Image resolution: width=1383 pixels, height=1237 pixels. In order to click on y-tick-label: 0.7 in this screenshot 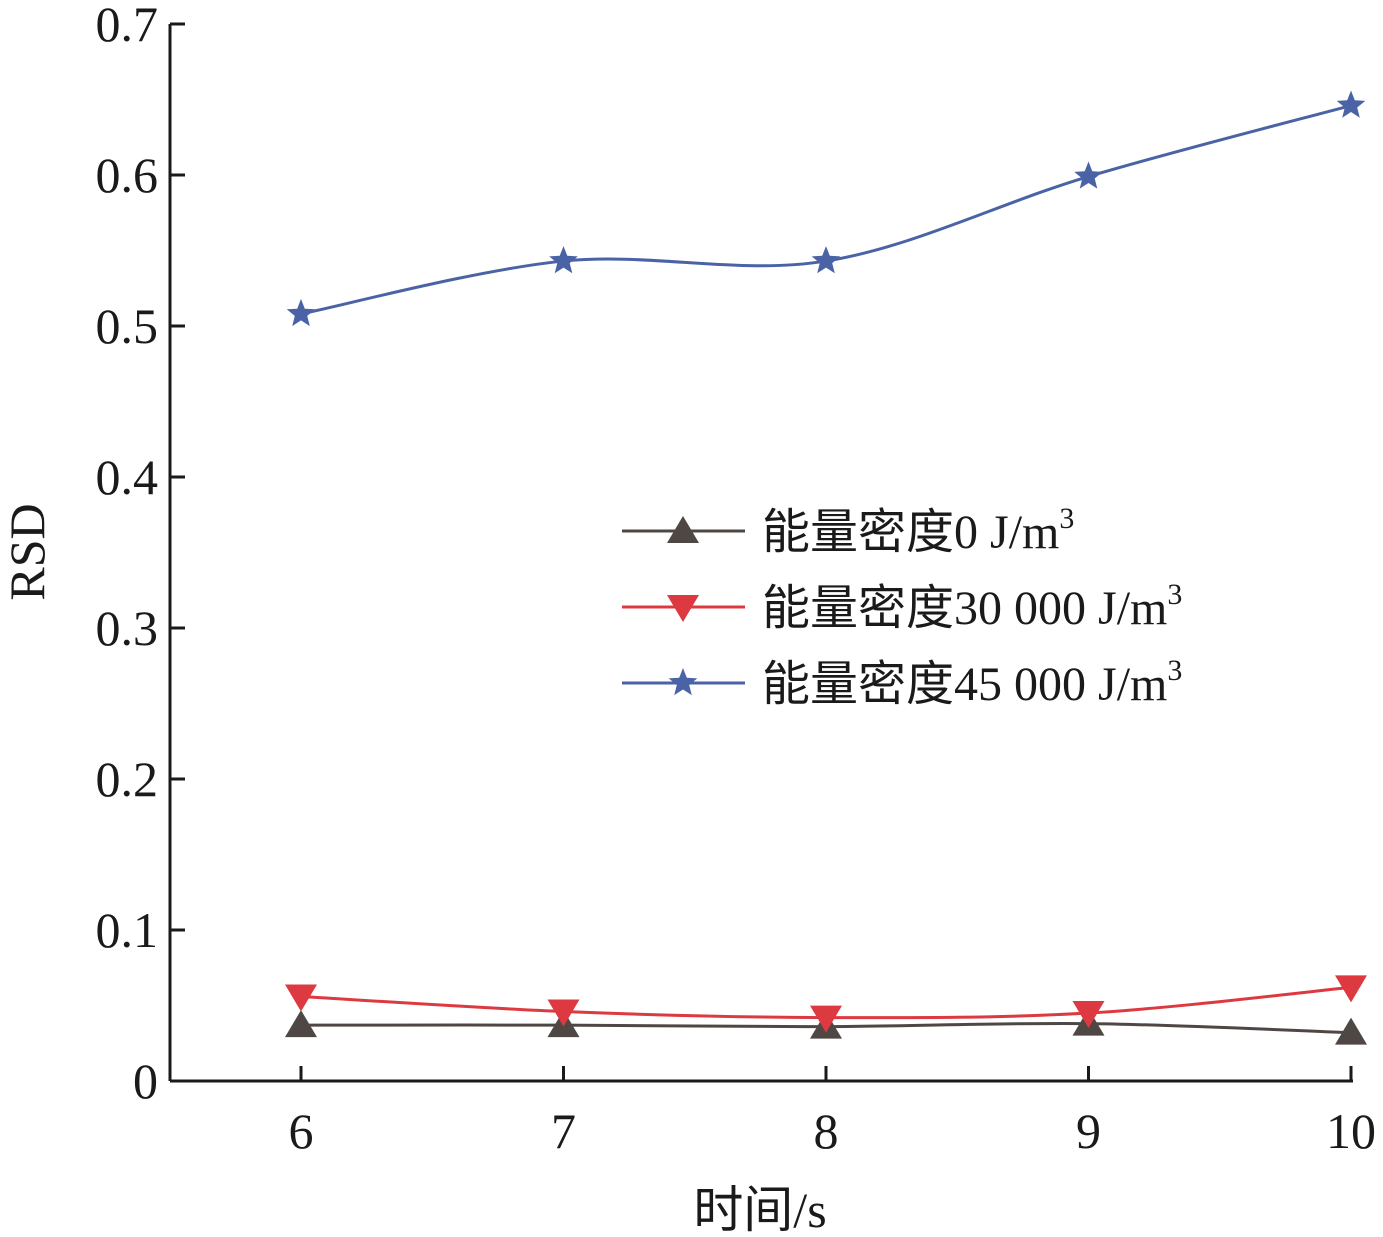, I will do `click(127, 26)`.